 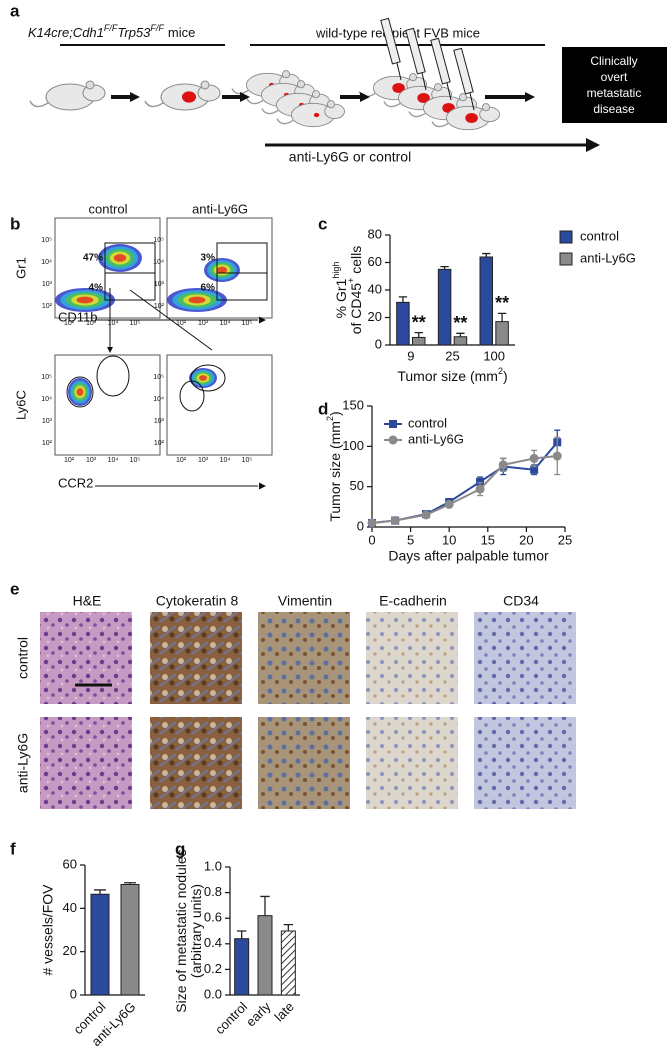 I want to click on x-axis-label-part: 2, so click(x=500, y=371).